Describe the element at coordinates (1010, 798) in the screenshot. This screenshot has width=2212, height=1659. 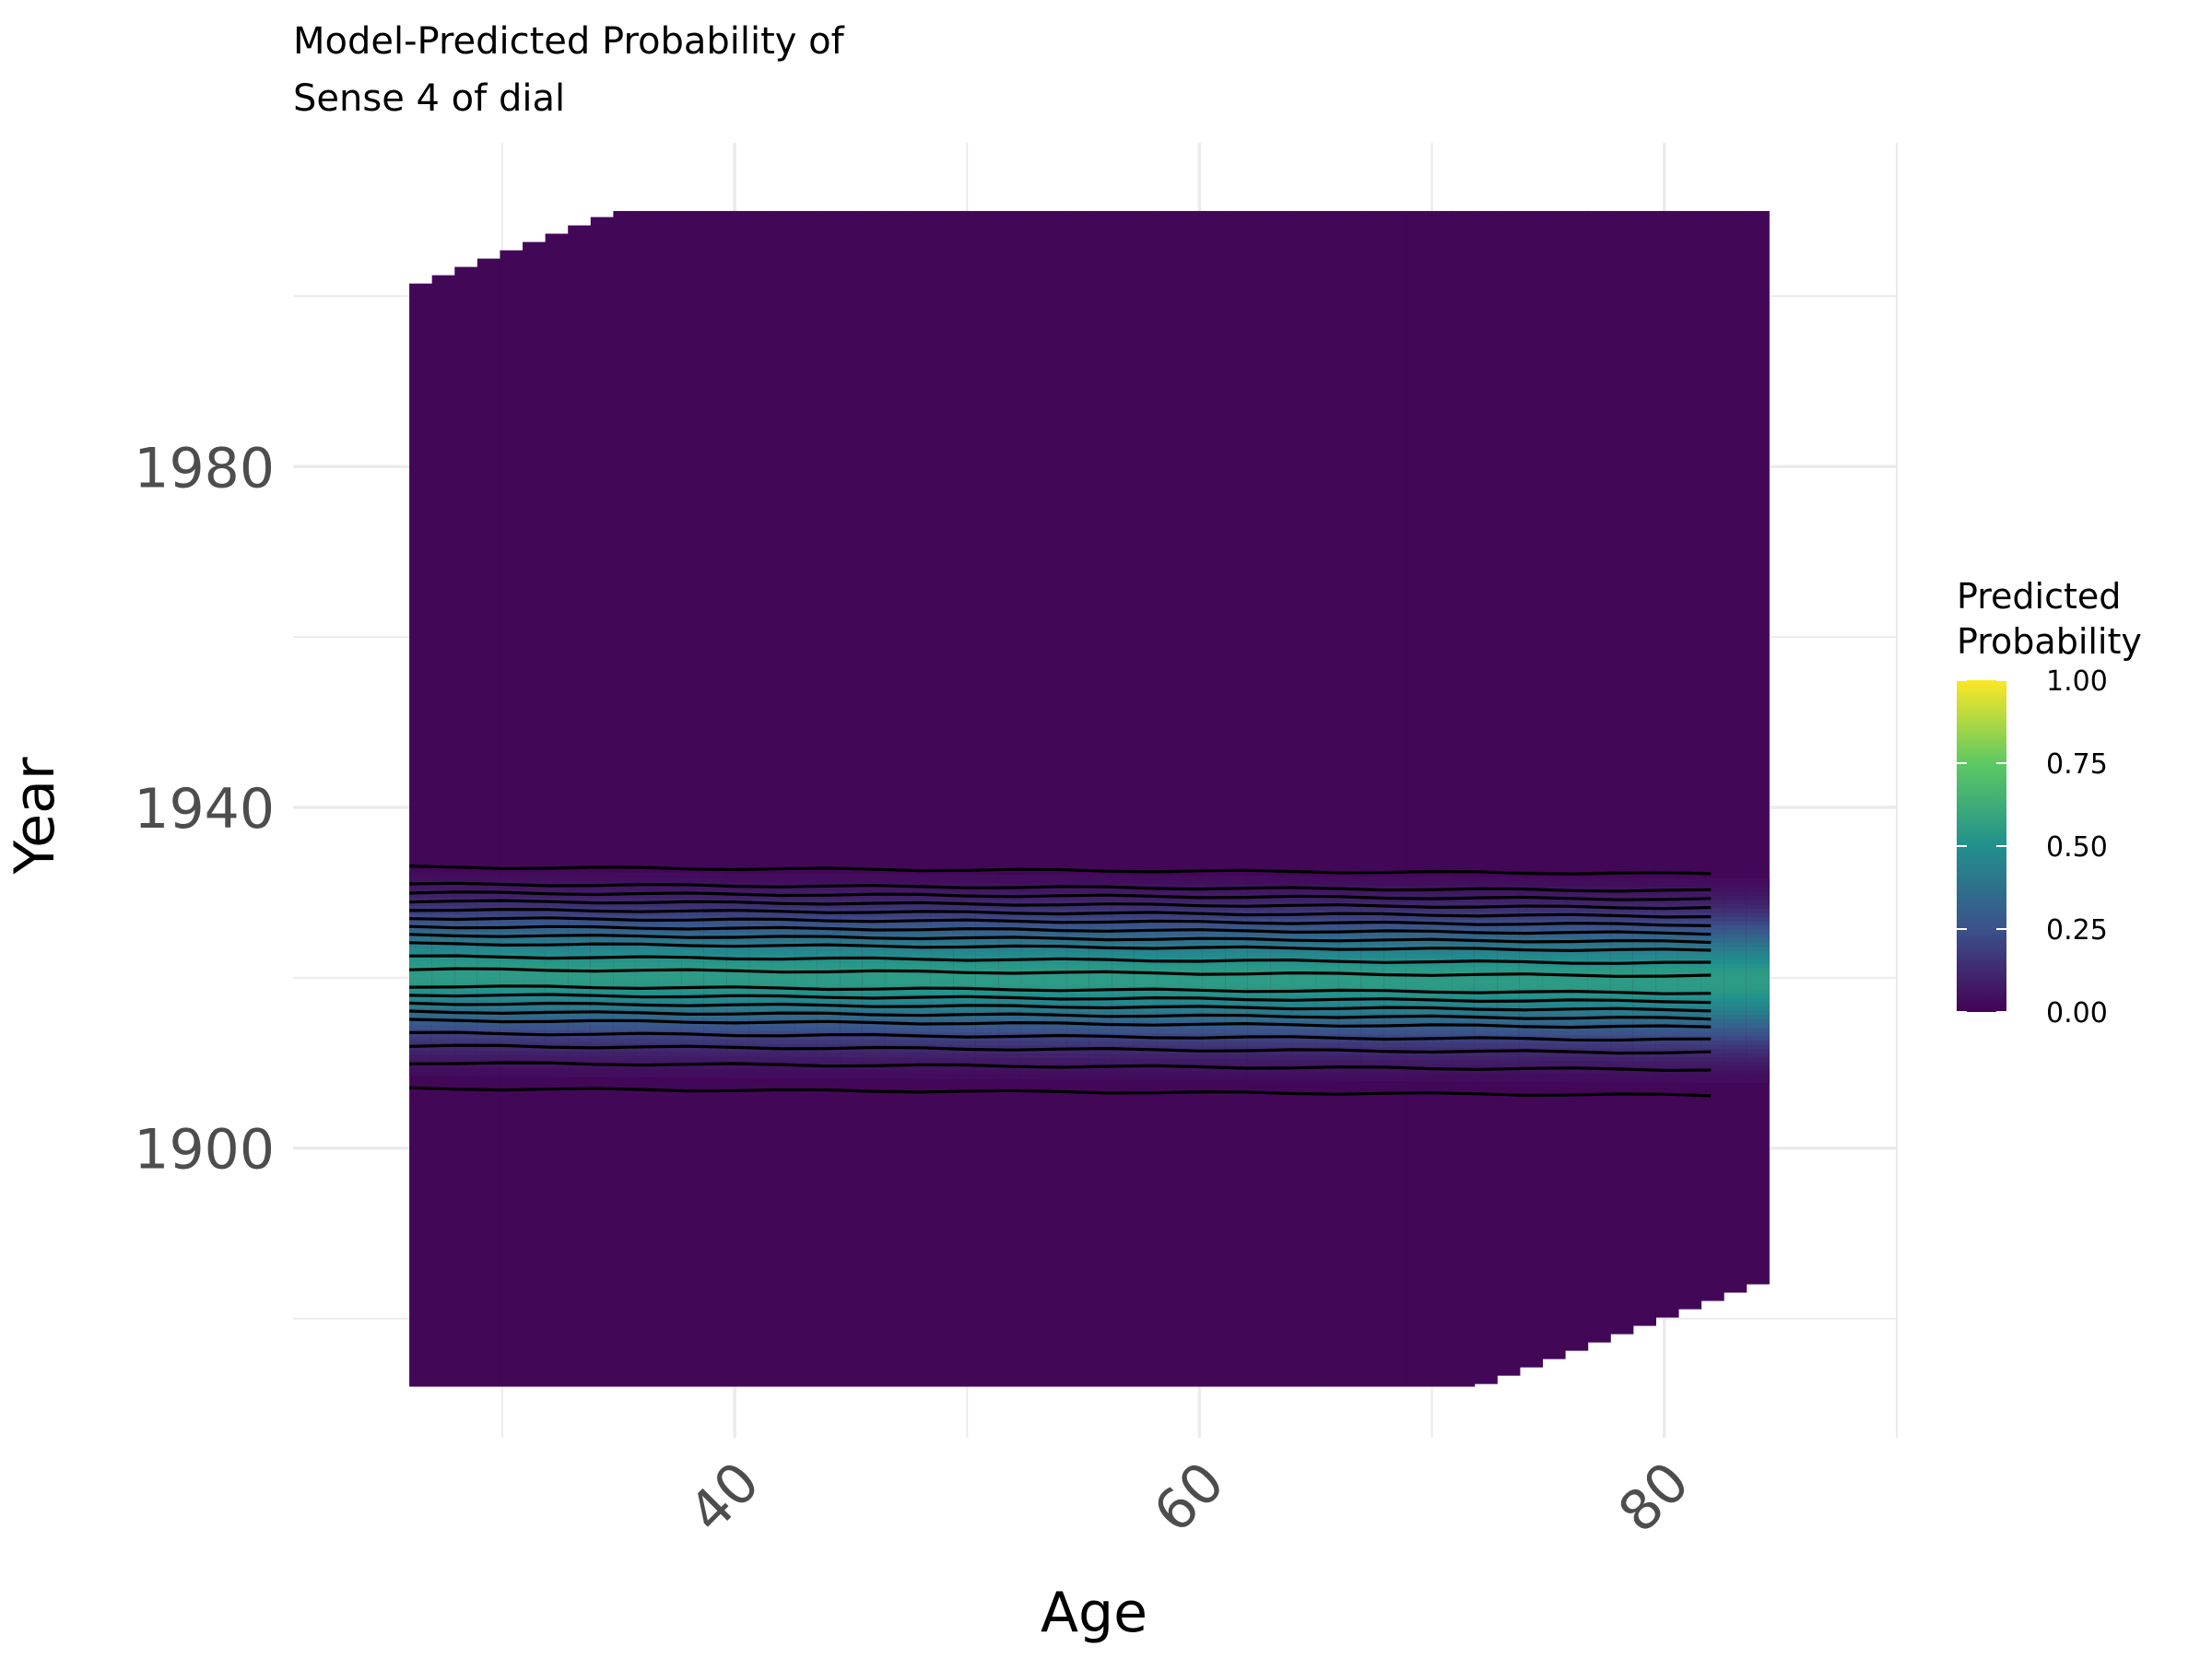
I see `heatmap-column` at that location.